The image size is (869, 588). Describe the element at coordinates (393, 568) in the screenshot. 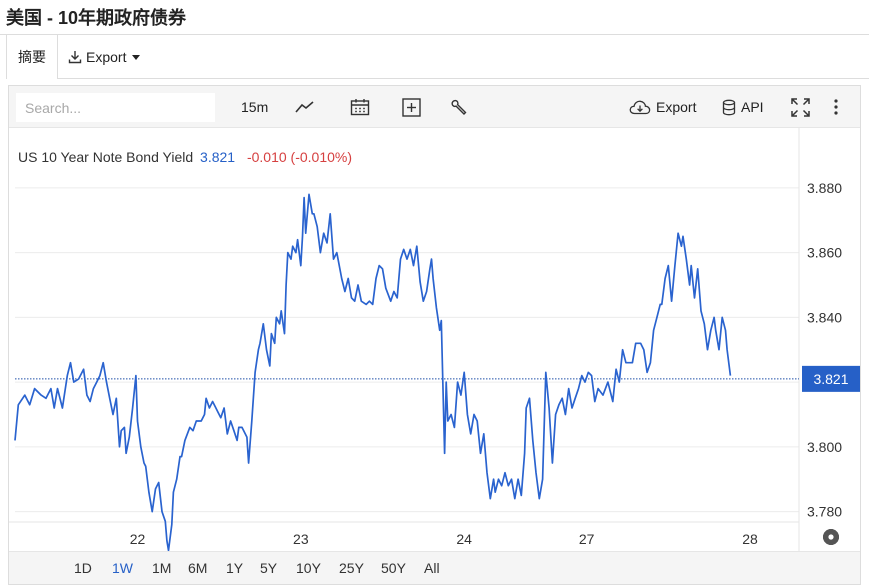

I see `range-button-50y: 50Y` at that location.